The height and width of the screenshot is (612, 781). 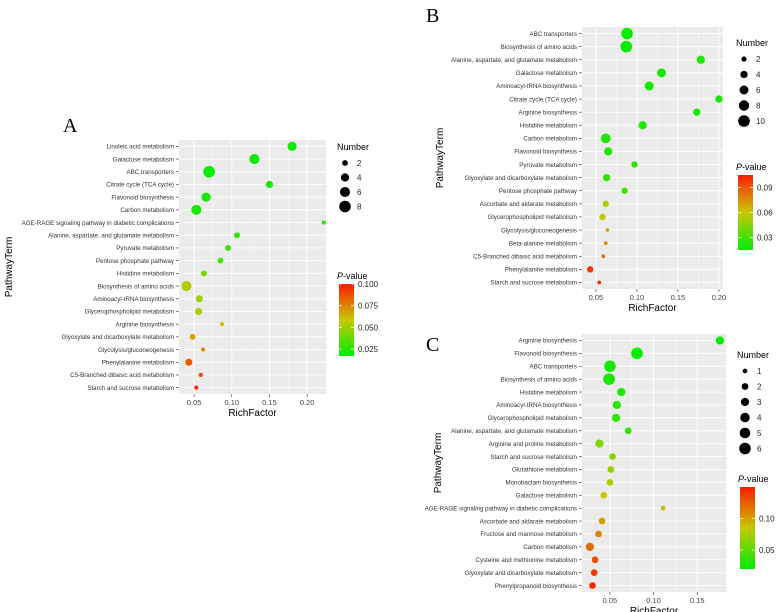 I want to click on x-tick-label: 0.20, so click(x=719, y=297).